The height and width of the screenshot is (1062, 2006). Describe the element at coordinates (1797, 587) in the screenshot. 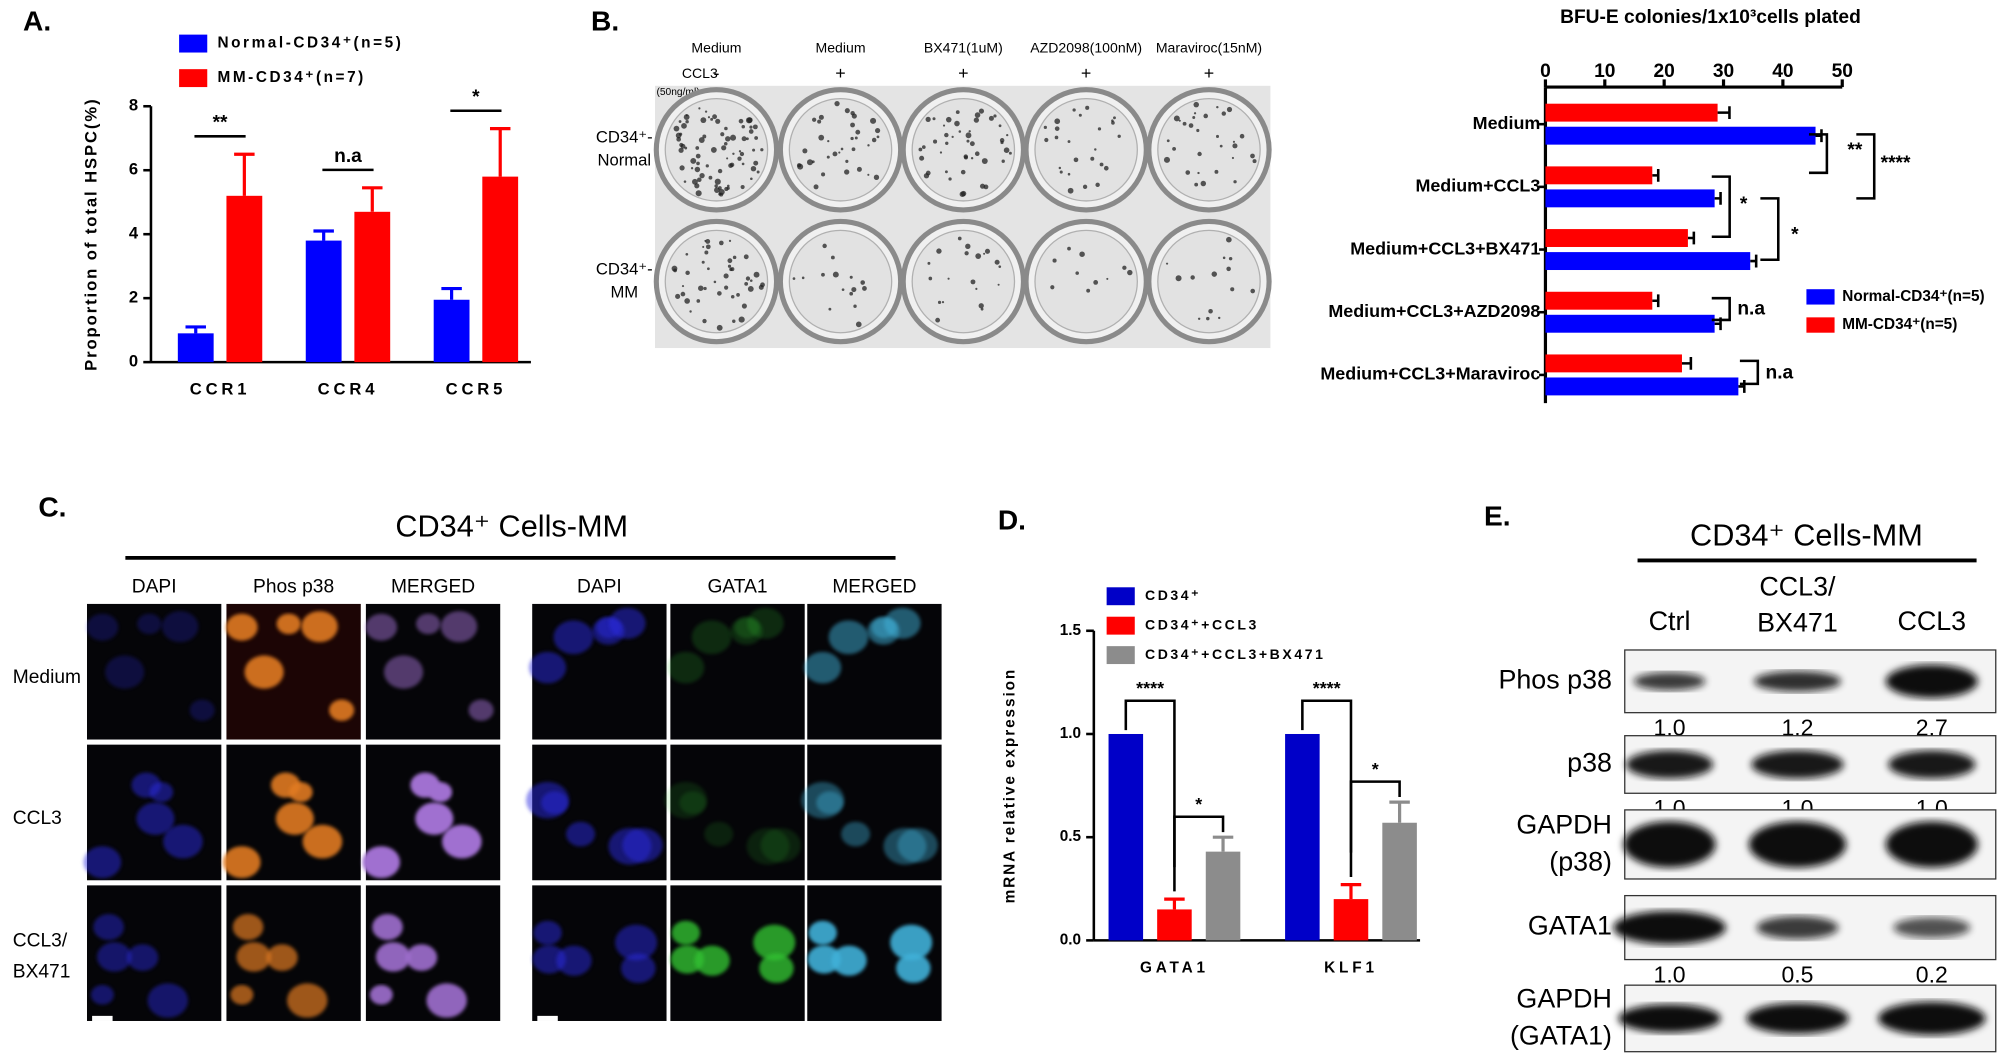

I see `lane-label: CCL3/` at that location.